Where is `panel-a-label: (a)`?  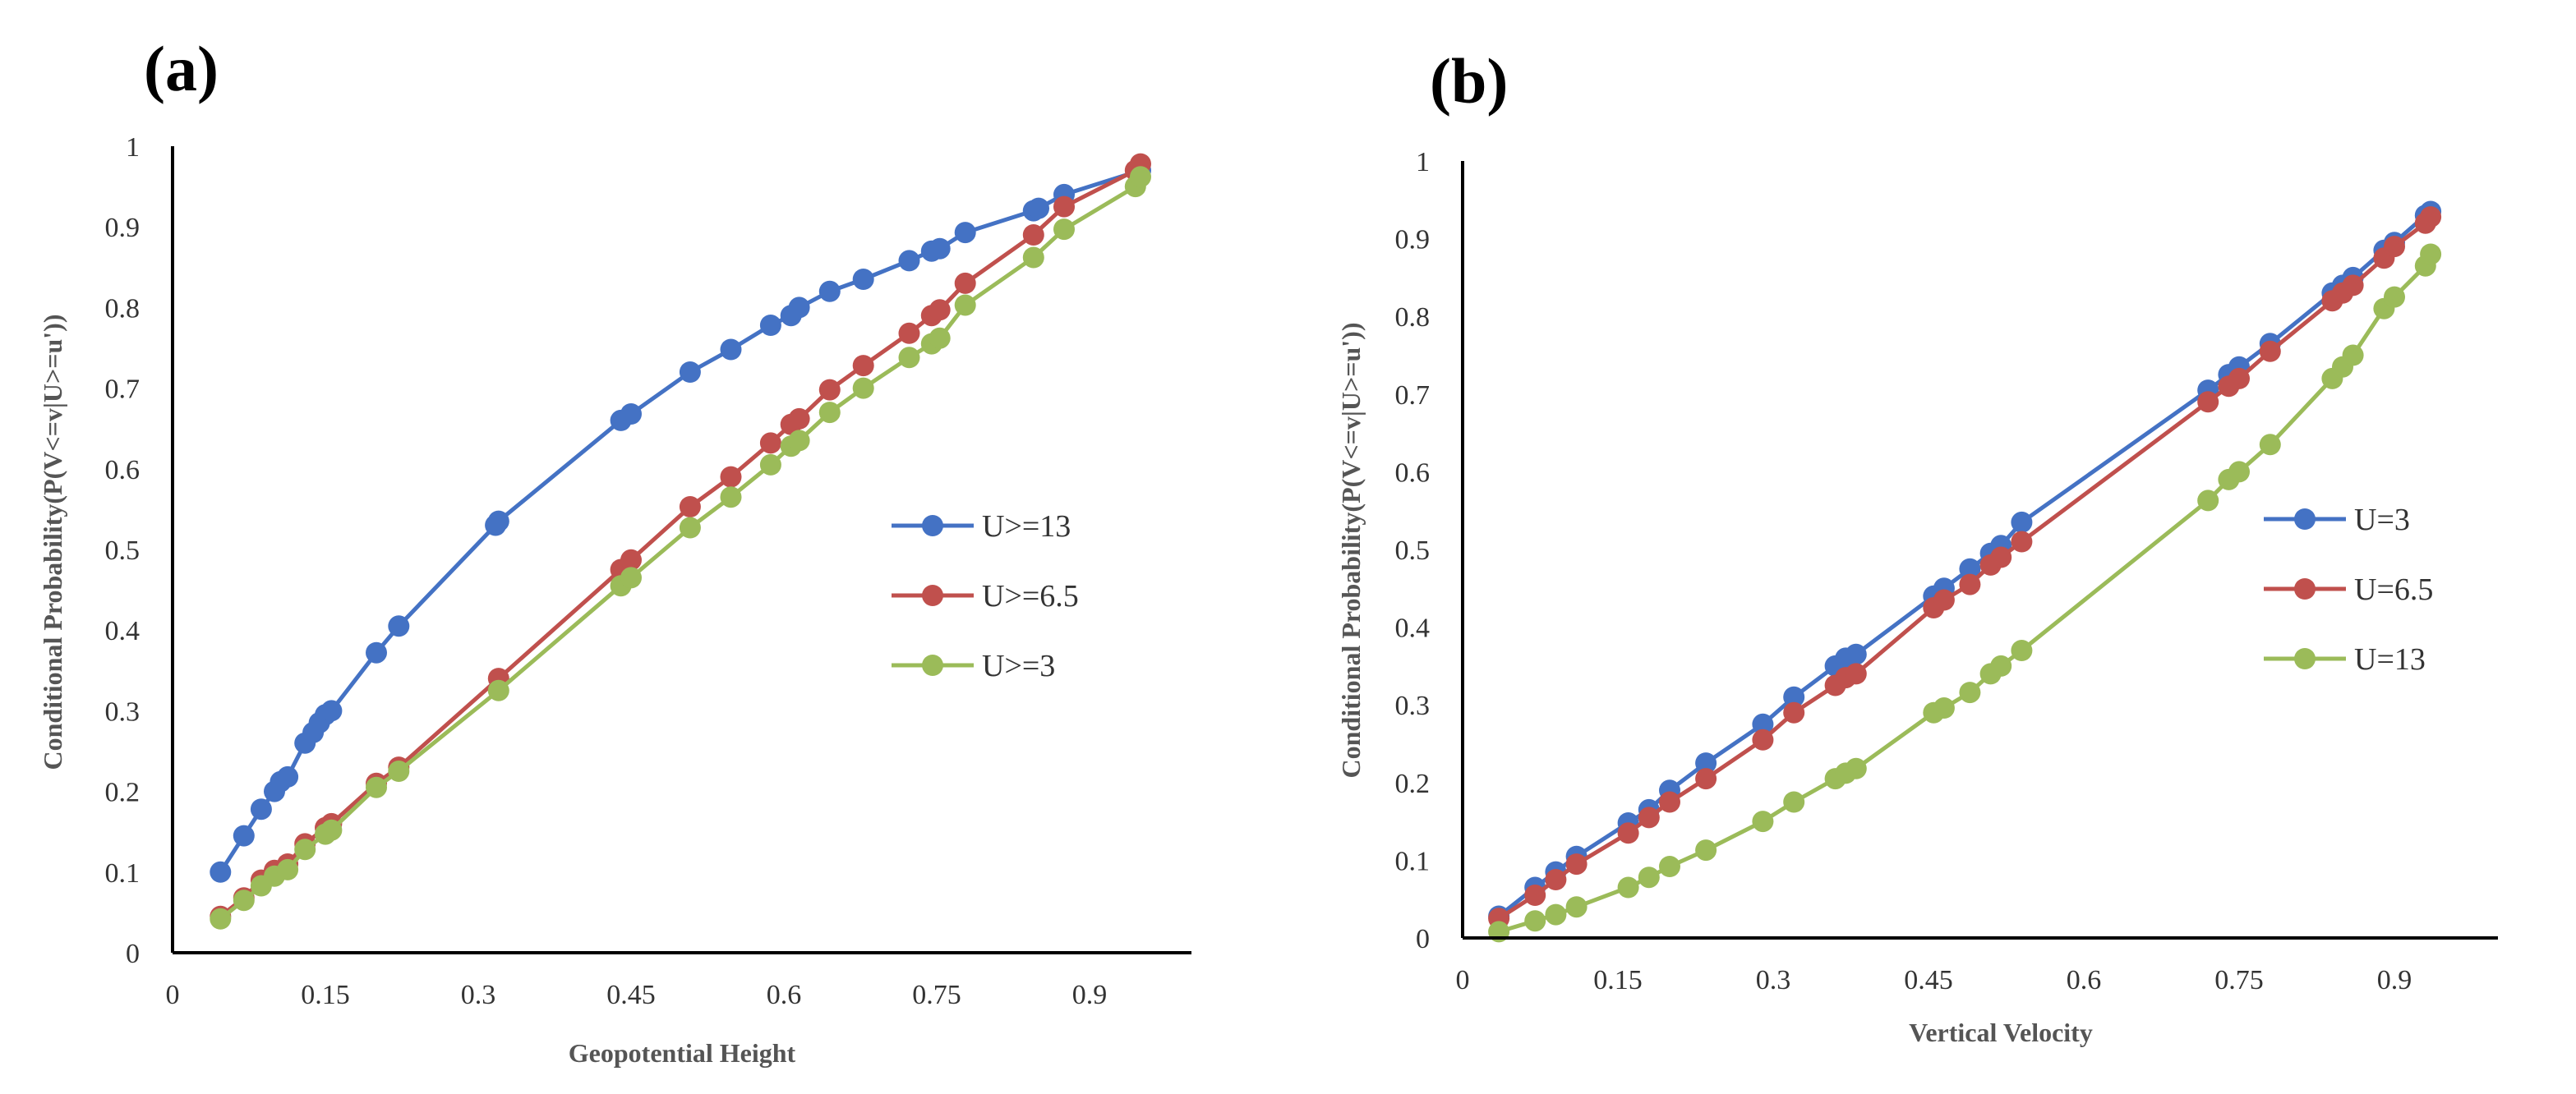 panel-a-label: (a) is located at coordinates (181, 68).